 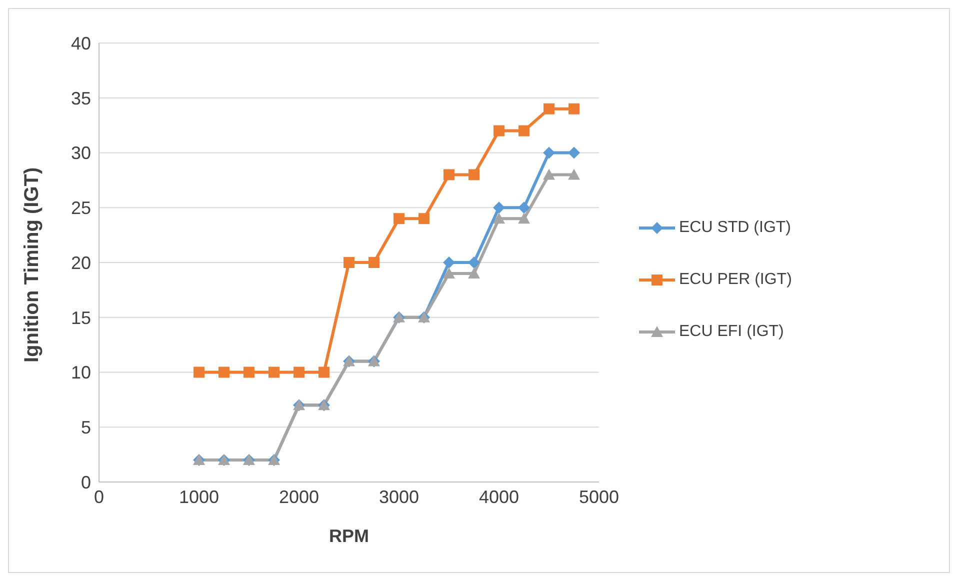 What do you see at coordinates (735, 228) in the screenshot?
I see `legend-label: ECU STD (IGT)` at bounding box center [735, 228].